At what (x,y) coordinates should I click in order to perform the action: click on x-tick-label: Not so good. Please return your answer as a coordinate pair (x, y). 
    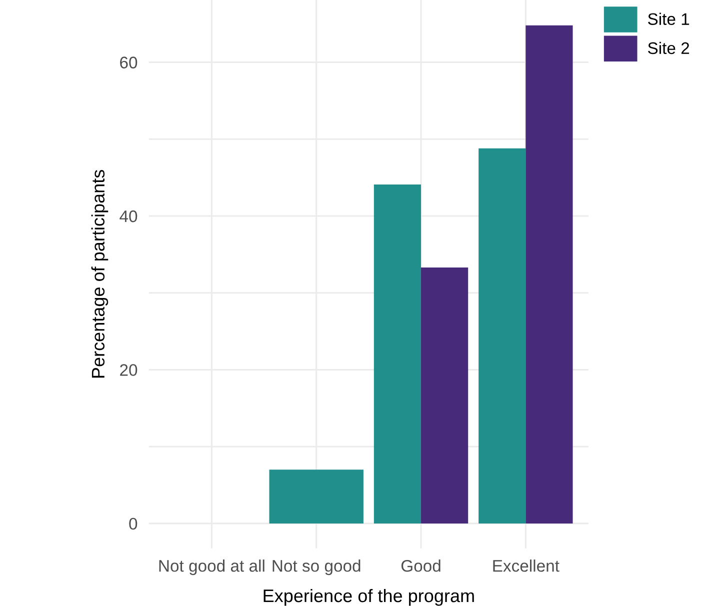
    Looking at the image, I should click on (316, 568).